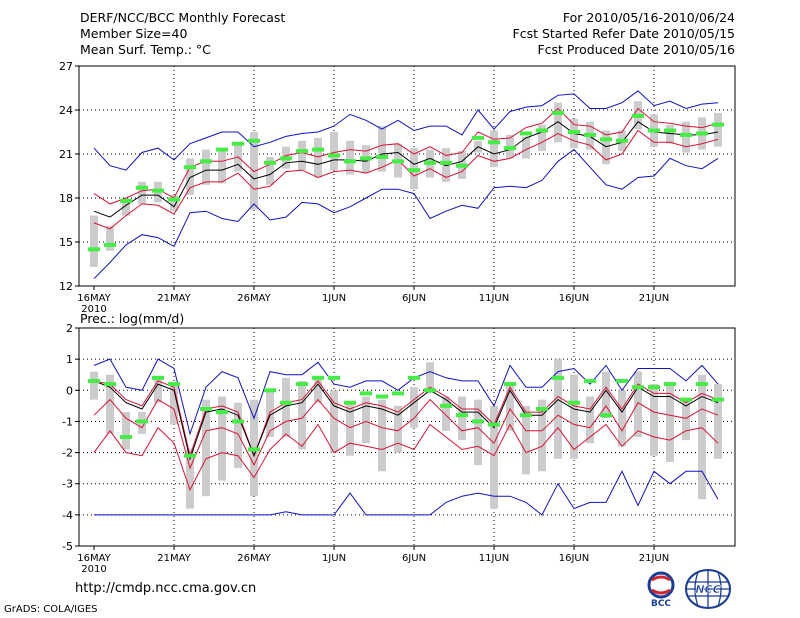 This screenshot has width=800, height=618. What do you see at coordinates (406, 420) in the screenshot?
I see `series-mean-line` at bounding box center [406, 420].